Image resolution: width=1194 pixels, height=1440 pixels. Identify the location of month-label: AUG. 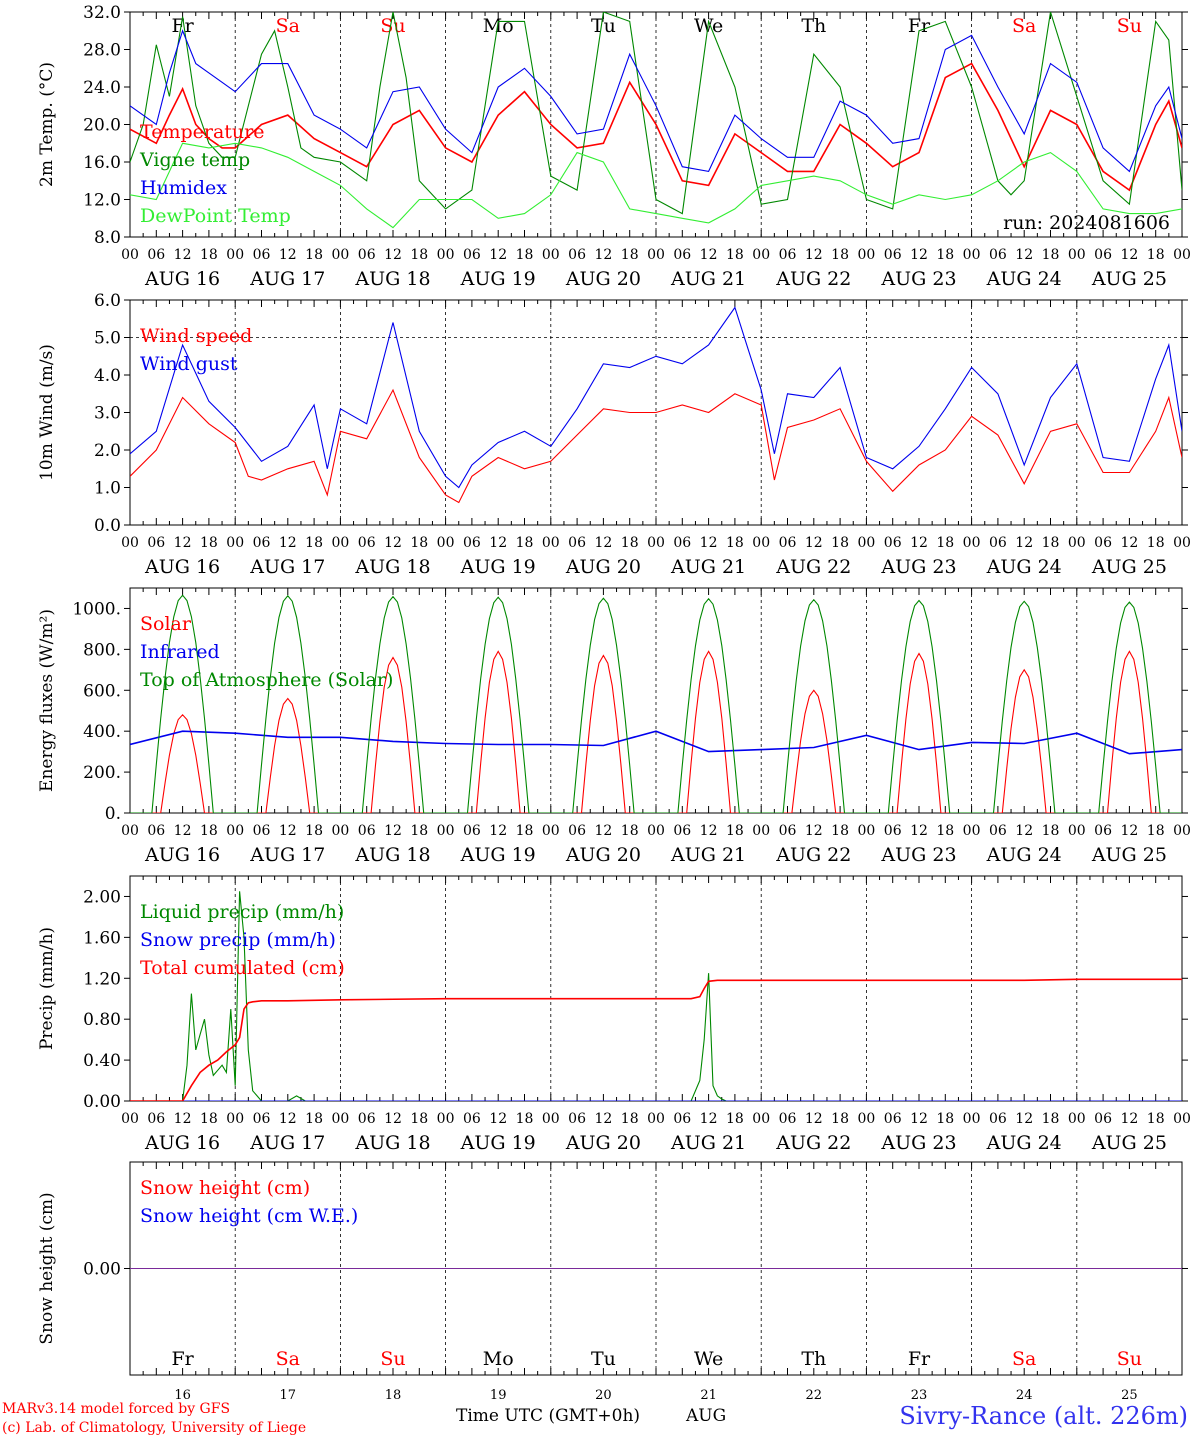
(706, 1416).